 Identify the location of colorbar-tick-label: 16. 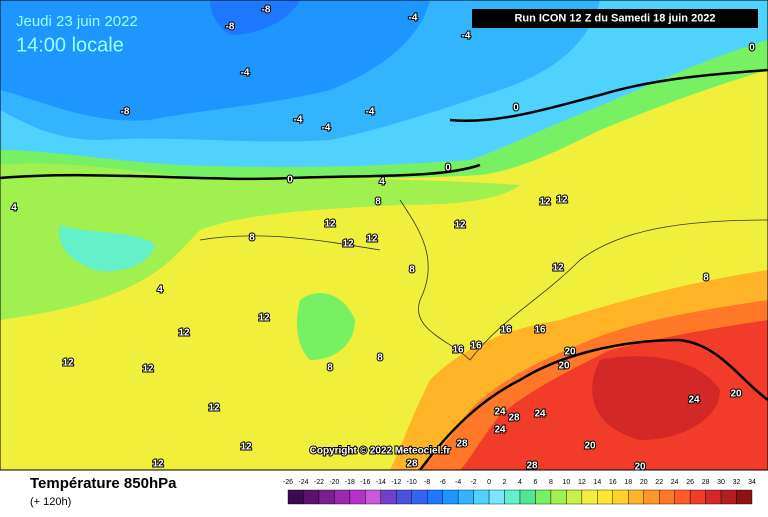
(613, 482).